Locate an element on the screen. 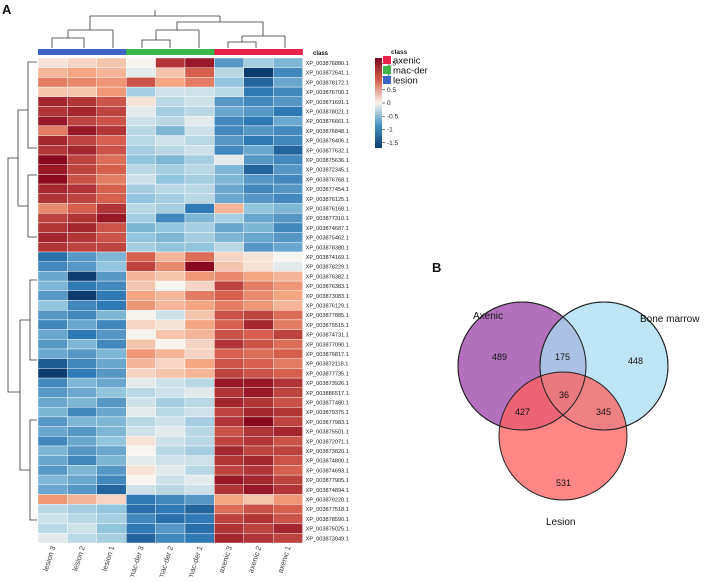 Image resolution: width=708 pixels, height=582 pixels. venn-circle-lesion is located at coordinates (563, 436).